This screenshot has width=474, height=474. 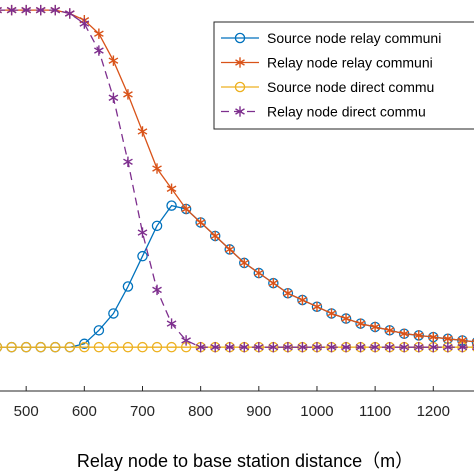 What do you see at coordinates (245, 461) in the screenshot?
I see `x-axis-label: Relay node to base station distance（m）` at bounding box center [245, 461].